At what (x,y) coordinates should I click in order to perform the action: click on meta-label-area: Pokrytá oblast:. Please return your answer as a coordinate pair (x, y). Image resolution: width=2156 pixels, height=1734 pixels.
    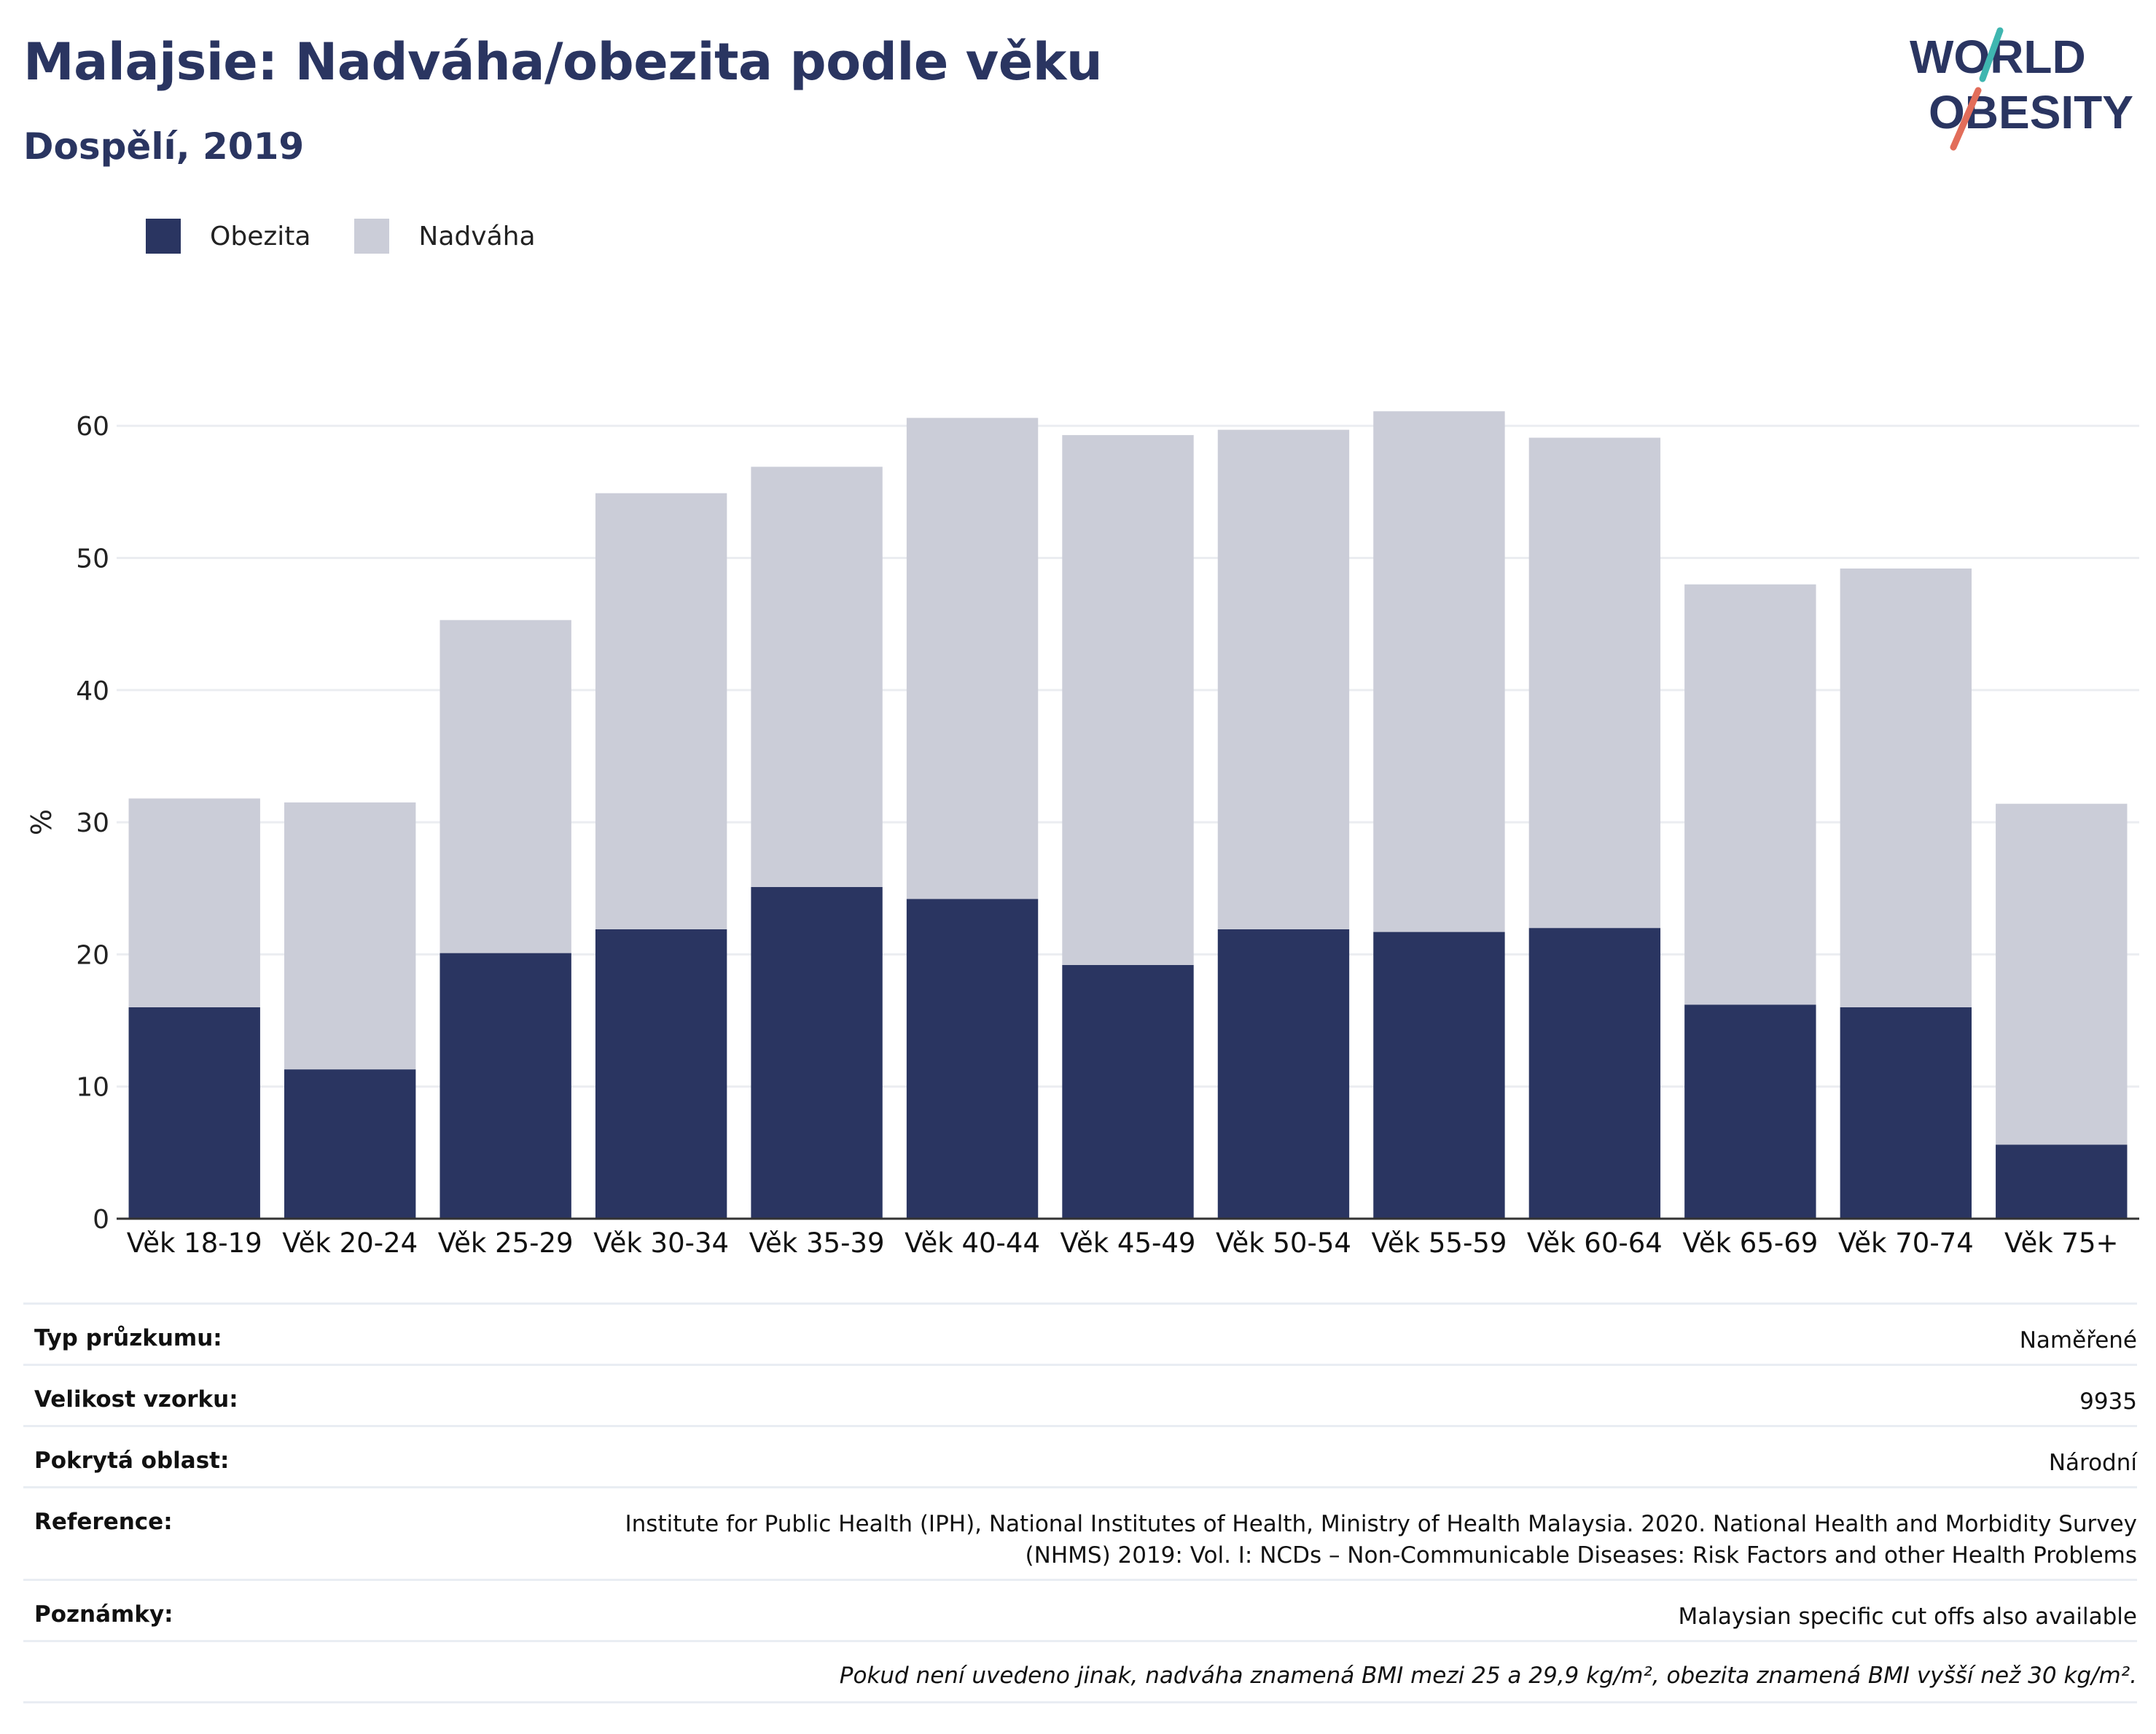
    Looking at the image, I should click on (132, 1461).